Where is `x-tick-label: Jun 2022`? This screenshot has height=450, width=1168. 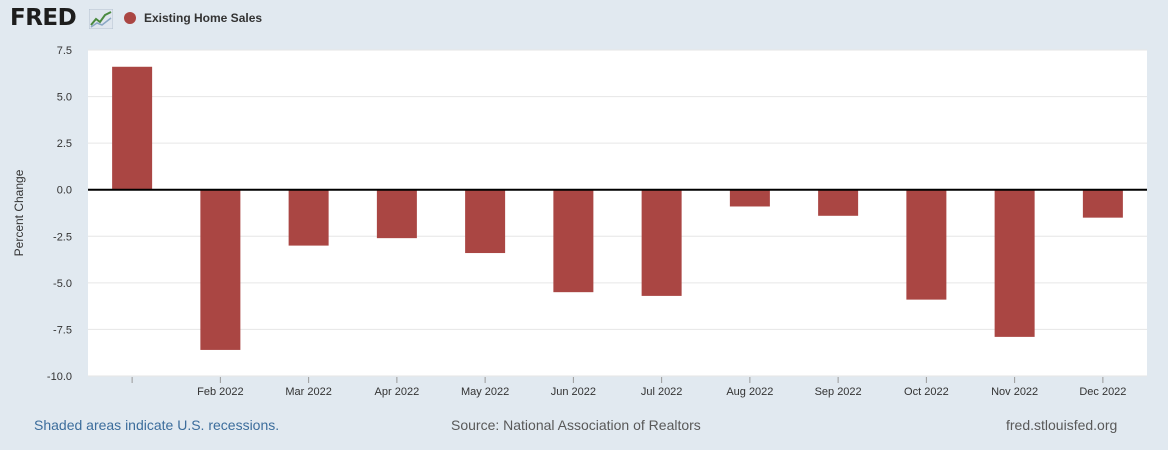
x-tick-label: Jun 2022 is located at coordinates (573, 392).